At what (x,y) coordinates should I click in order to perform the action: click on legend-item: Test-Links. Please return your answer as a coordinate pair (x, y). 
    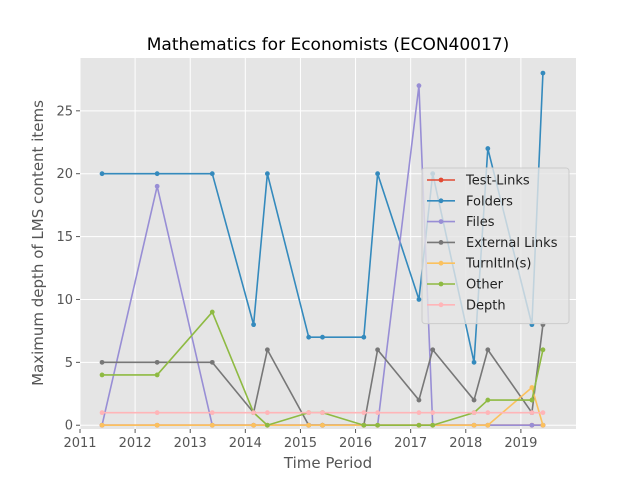
    Looking at the image, I should click on (478, 181).